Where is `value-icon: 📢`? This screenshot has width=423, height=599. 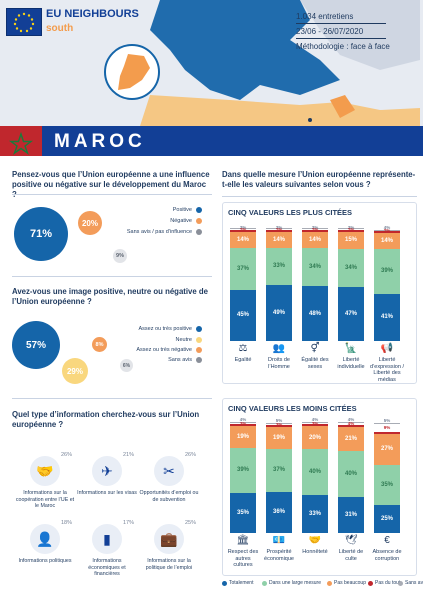
value-icon: 📢 is located at coordinates (387, 348).